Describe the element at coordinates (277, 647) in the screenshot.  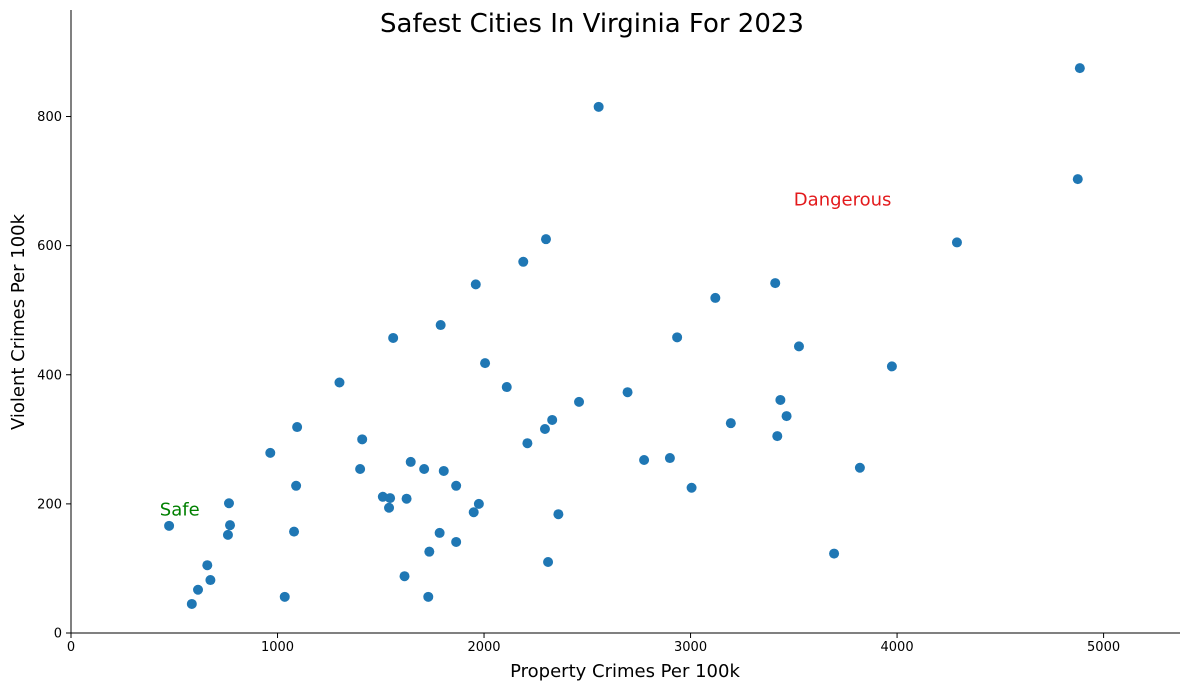
I see `x-tick-label: 1000` at that location.